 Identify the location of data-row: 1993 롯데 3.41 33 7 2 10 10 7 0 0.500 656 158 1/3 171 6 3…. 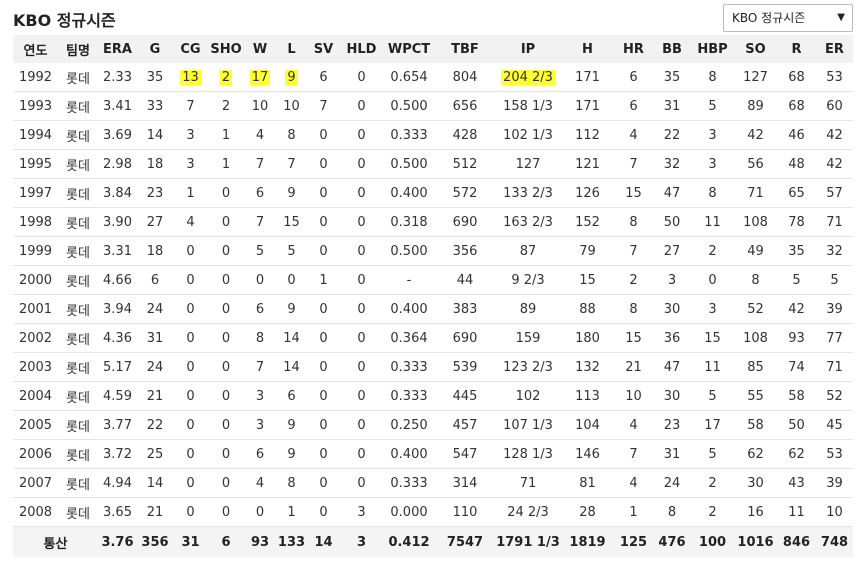
(433, 106).